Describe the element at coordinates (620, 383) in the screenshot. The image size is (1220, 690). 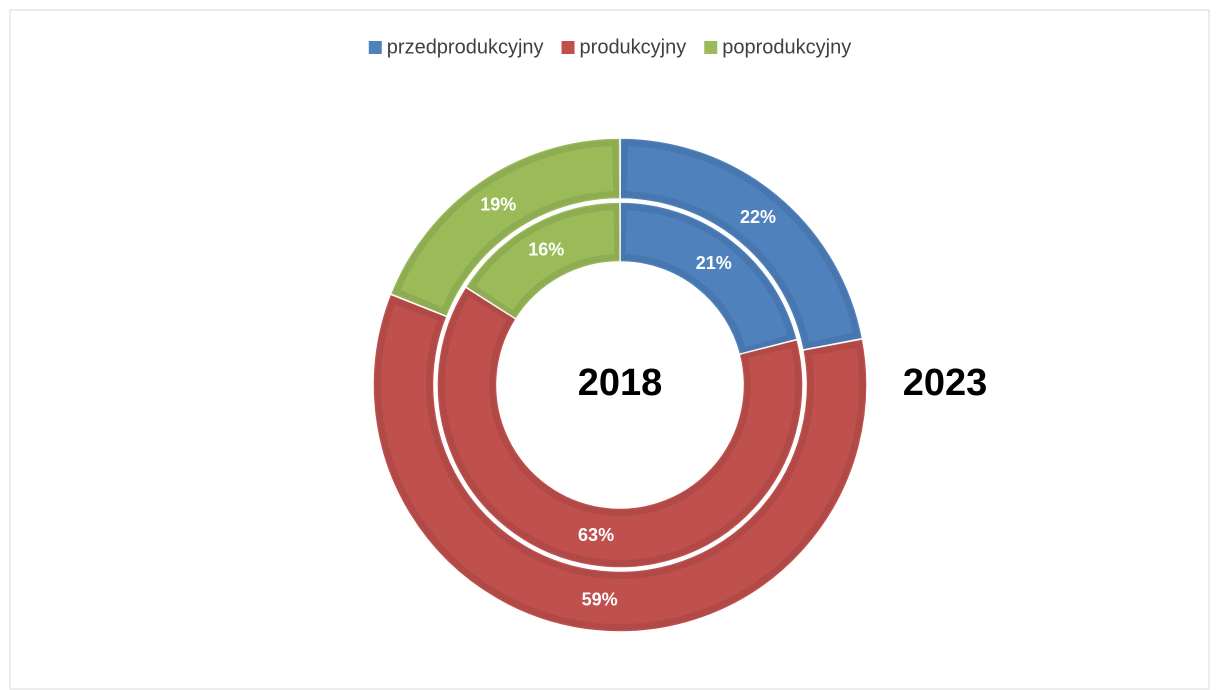
I see `series-label: 2018` at that location.